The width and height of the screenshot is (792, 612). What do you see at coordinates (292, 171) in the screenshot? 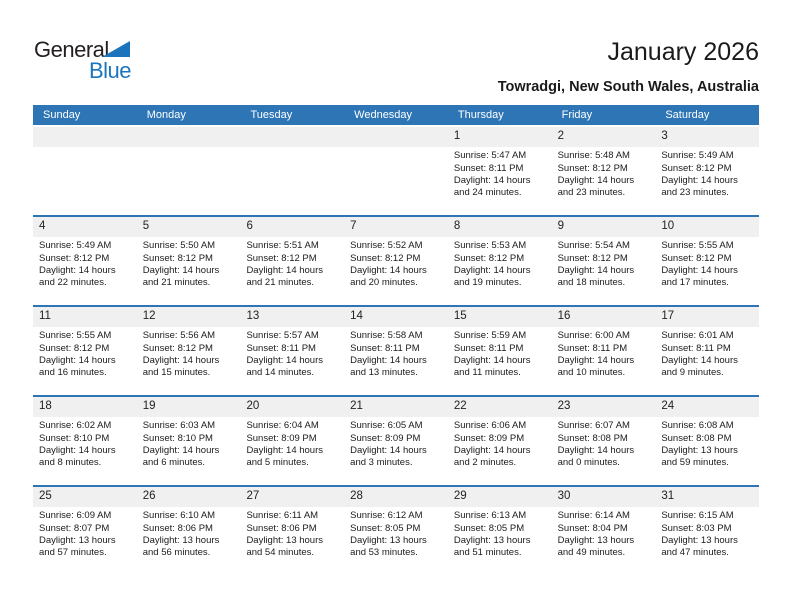
I see `empty-day-cell` at bounding box center [292, 171].